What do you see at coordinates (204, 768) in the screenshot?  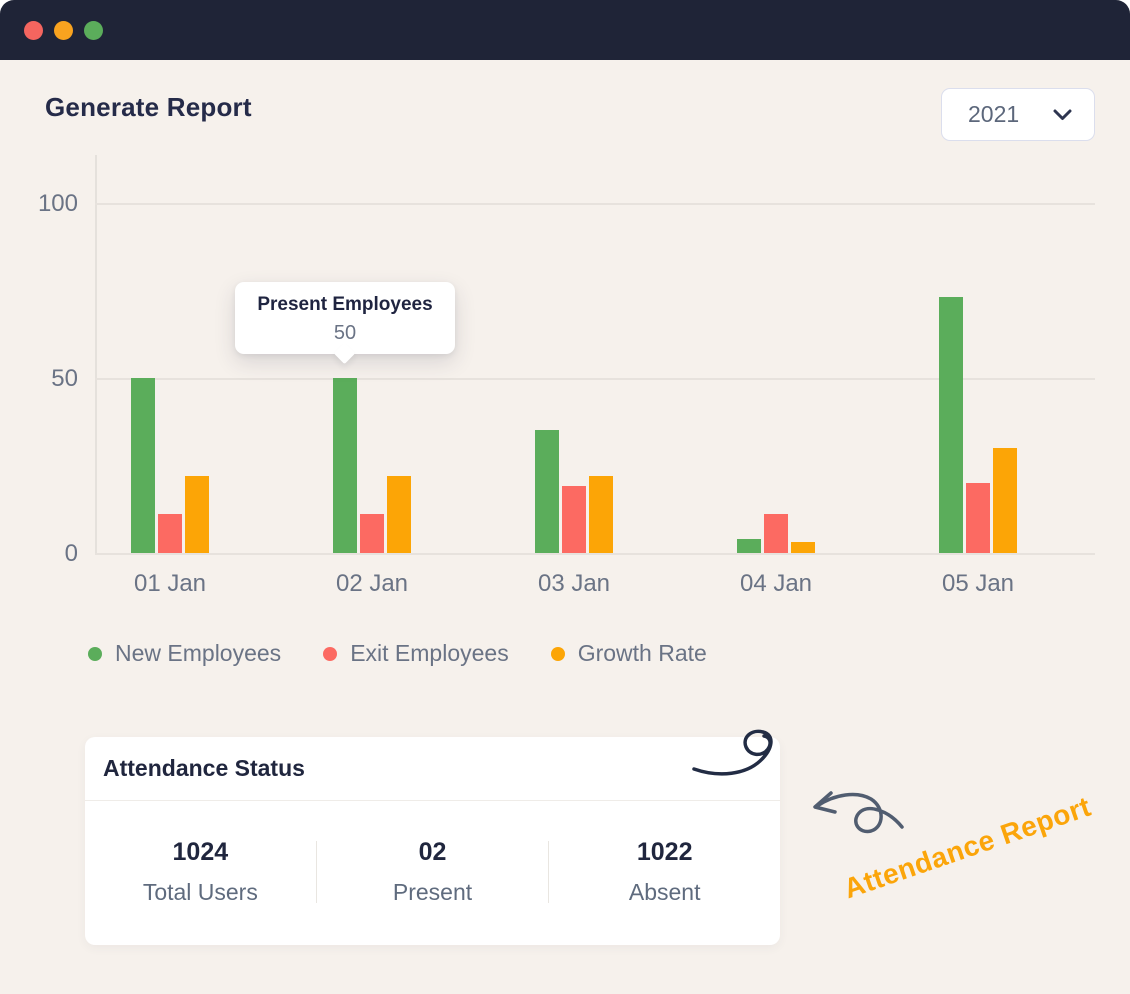 I see `attendance-card-title: Attendance Status` at bounding box center [204, 768].